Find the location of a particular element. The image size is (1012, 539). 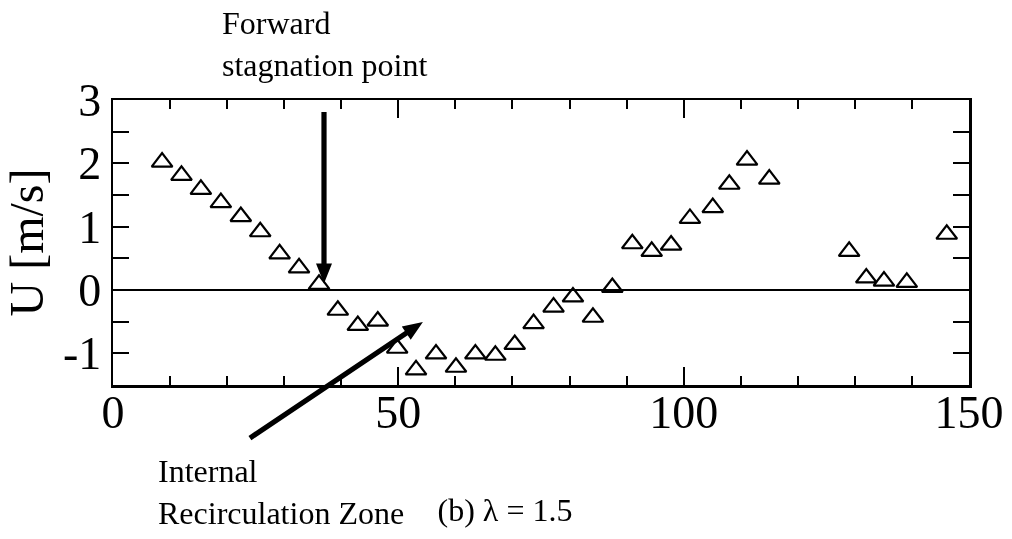

x-tick-label: 100 is located at coordinates (684, 412).